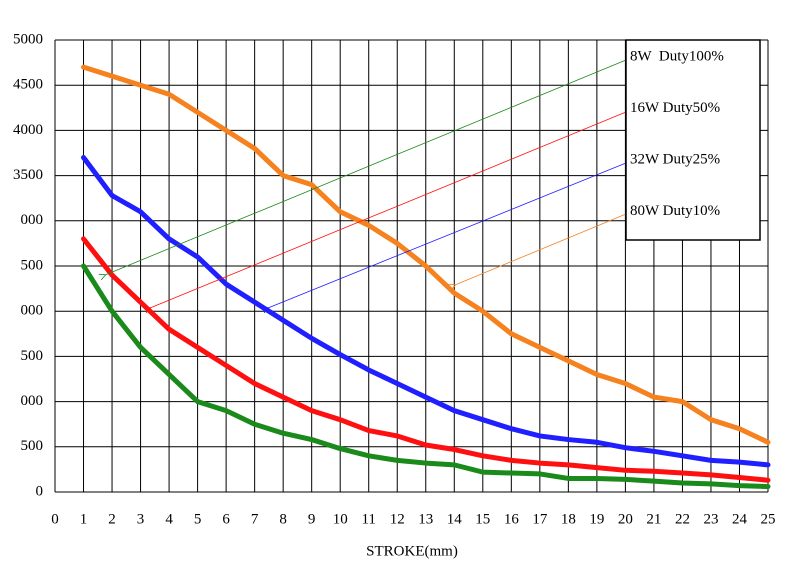 This screenshot has height=578, width=806. I want to click on x-tick-label: 19, so click(596, 519).